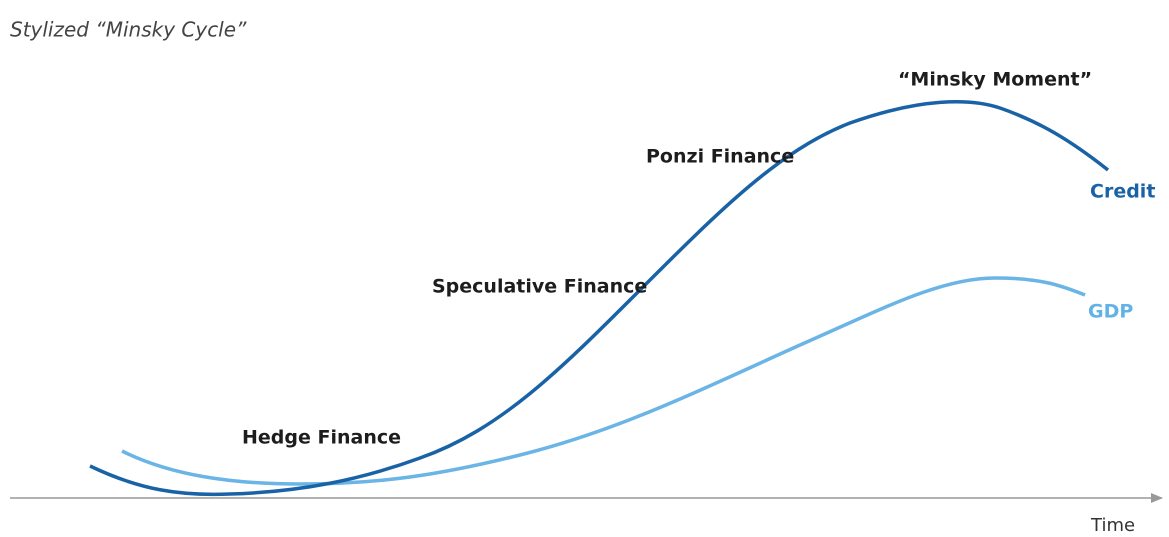 The width and height of the screenshot is (1169, 537). I want to click on speculative-label: Speculative Finance, so click(539, 287).